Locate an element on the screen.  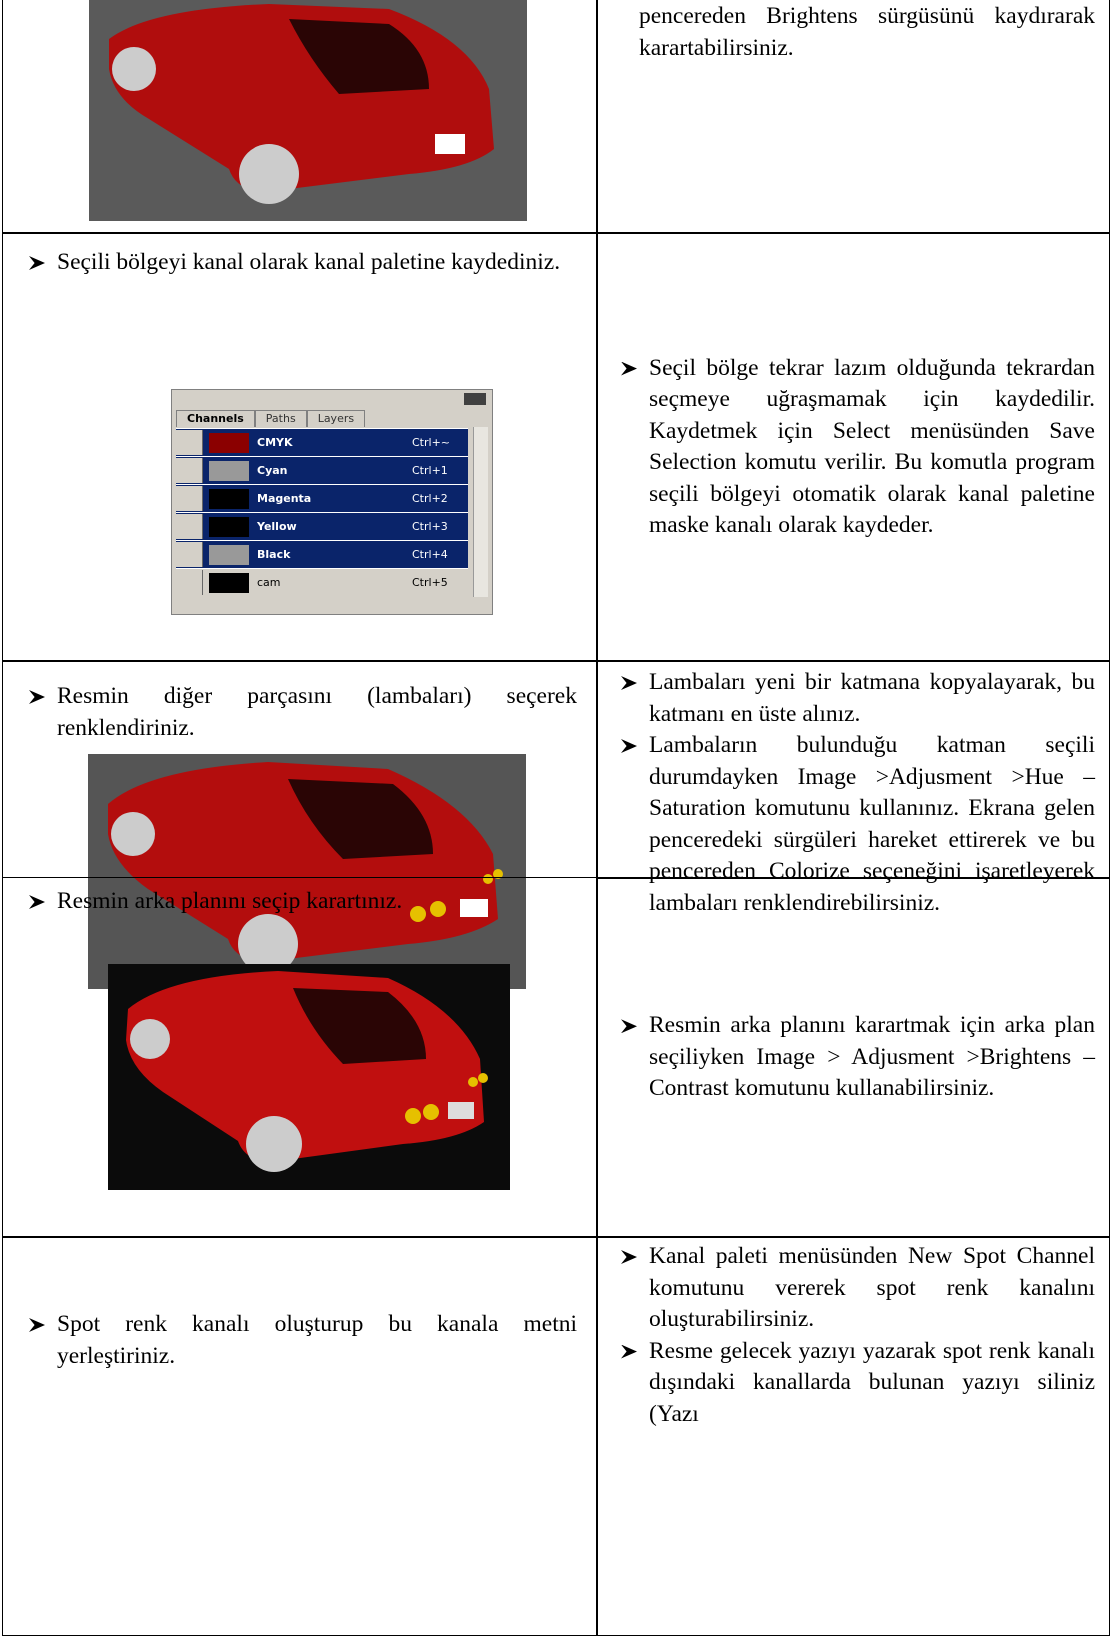
channel-shortcut: Ctrl+2 is located at coordinates (430, 498).